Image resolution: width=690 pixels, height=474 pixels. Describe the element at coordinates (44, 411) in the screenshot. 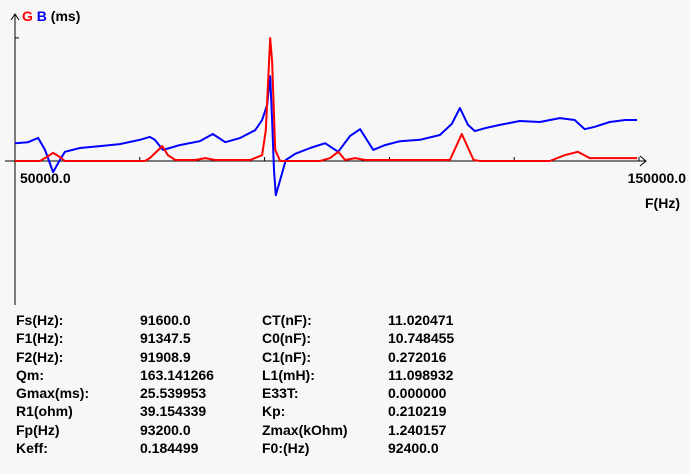

I see `param-label: R1(ohm)` at that location.